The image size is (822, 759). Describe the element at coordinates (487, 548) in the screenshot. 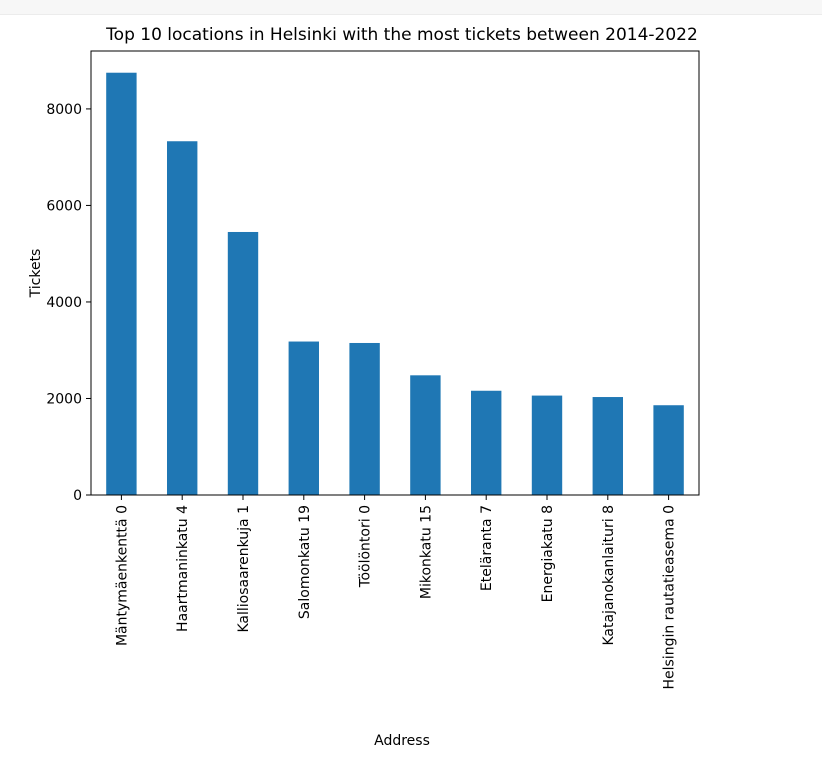

I see `x-tick-label: Eteläranta 7` at that location.